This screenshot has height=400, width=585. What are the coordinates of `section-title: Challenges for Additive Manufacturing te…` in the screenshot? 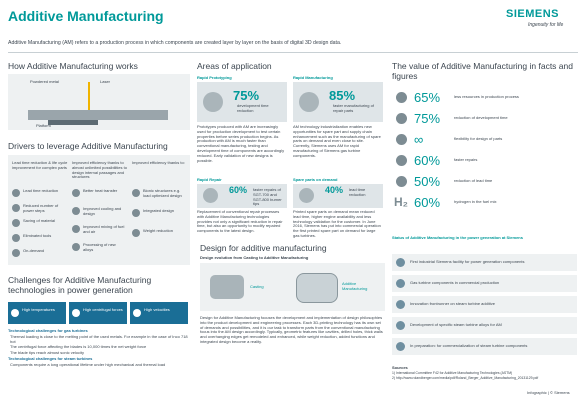 It's located at (80, 285).